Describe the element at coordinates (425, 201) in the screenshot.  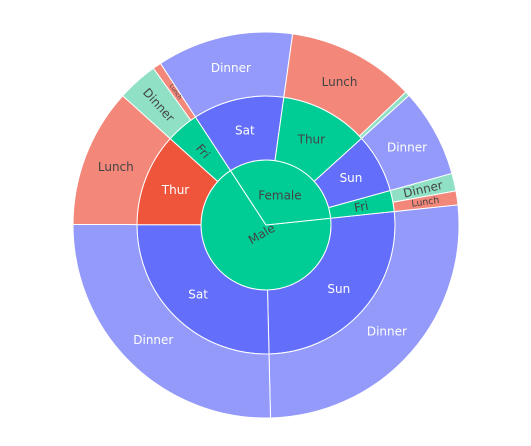
I see `segment-female-fri-lunch` at that location.